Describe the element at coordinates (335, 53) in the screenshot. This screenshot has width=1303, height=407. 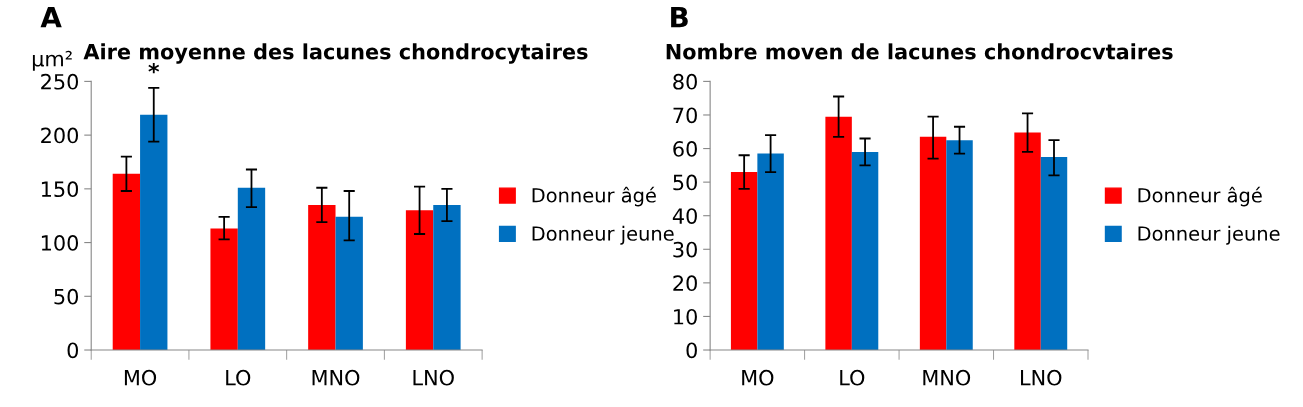
I see `chart-title: Aire moyenne des lacunes chondrocytaires` at that location.